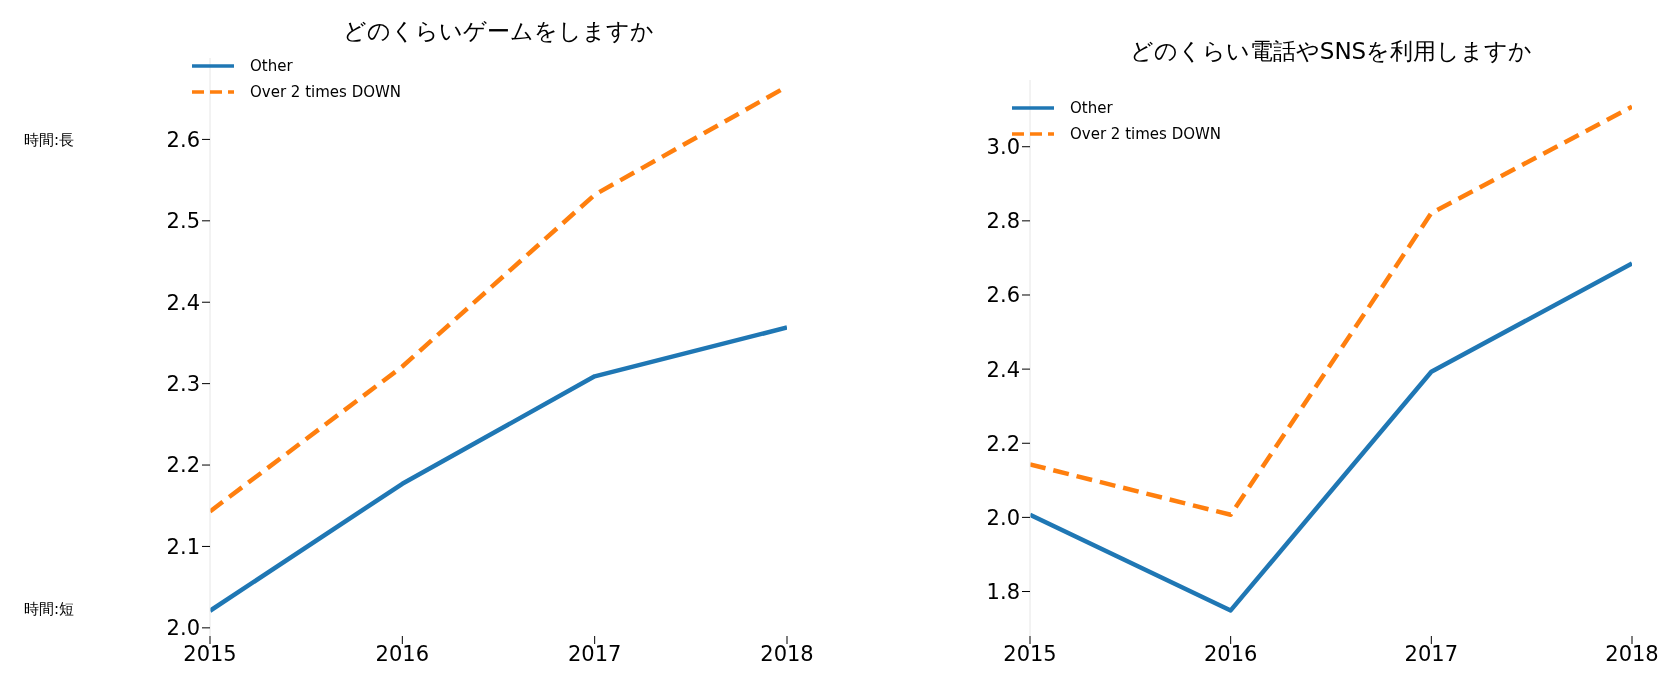 Image resolution: width=1672 pixels, height=685 pixels. Describe the element at coordinates (49, 609) in the screenshot. I see `text: 時間:短` at that location.